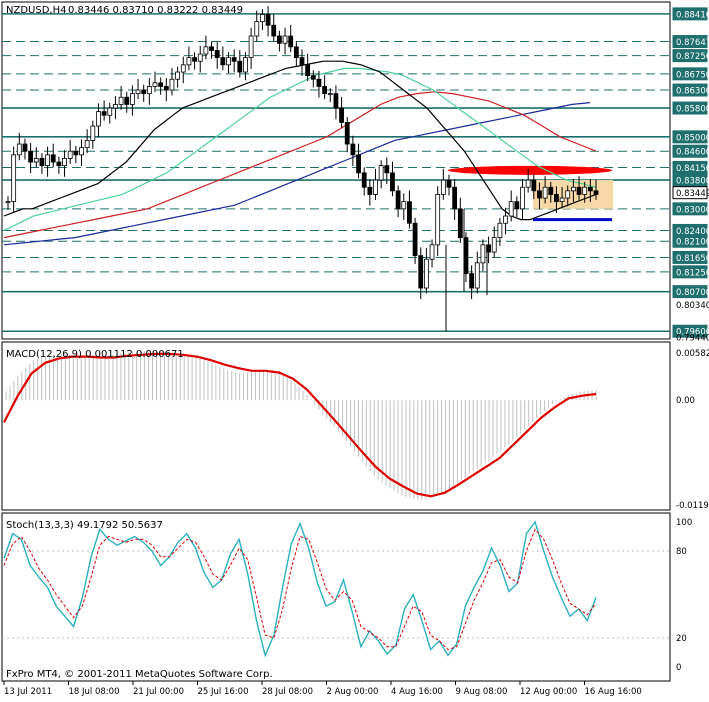 The width and height of the screenshot is (709, 702). What do you see at coordinates (692, 232) in the screenshot?
I see `price-axis-label: 0.82400` at bounding box center [692, 232].